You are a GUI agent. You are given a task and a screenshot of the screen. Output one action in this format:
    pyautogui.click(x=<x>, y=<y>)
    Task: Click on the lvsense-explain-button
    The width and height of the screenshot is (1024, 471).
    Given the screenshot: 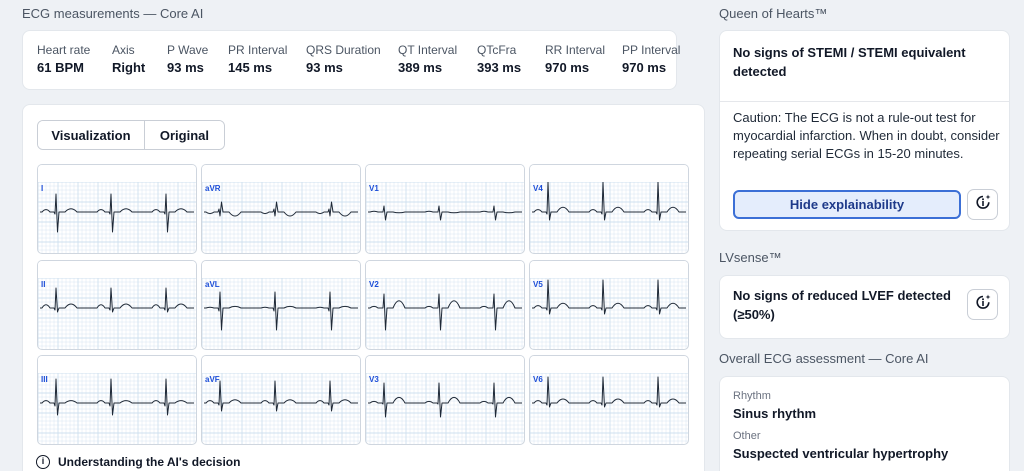 What is the action you would take?
    pyautogui.click(x=982, y=304)
    